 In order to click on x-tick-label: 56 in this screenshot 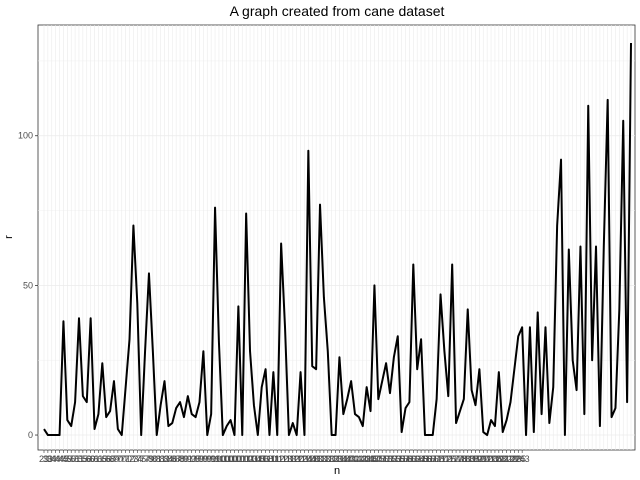, I will do `click(87, 459)`.